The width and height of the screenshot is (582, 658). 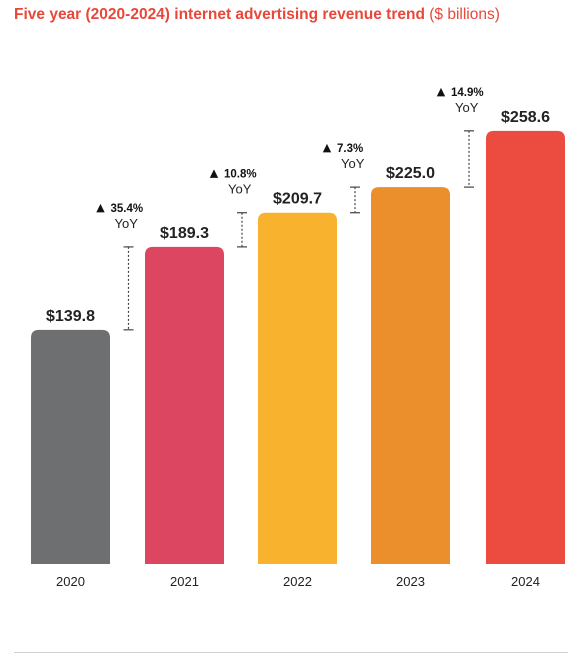 I want to click on value-label-2020: $139.8, so click(x=70, y=316).